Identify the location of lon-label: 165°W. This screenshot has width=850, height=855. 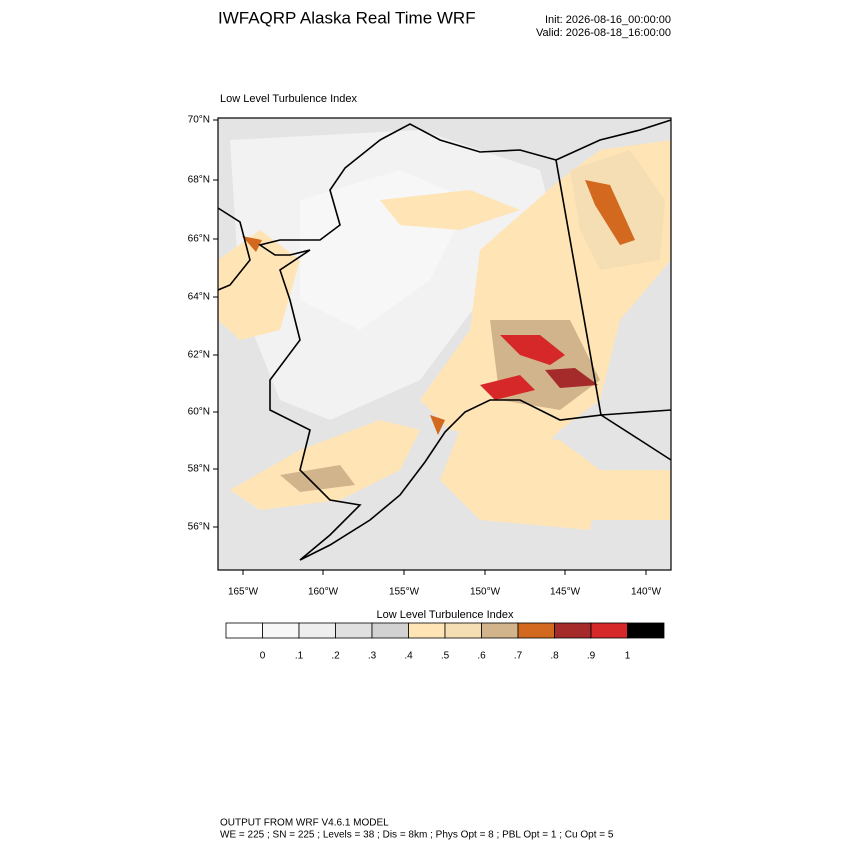
(243, 592).